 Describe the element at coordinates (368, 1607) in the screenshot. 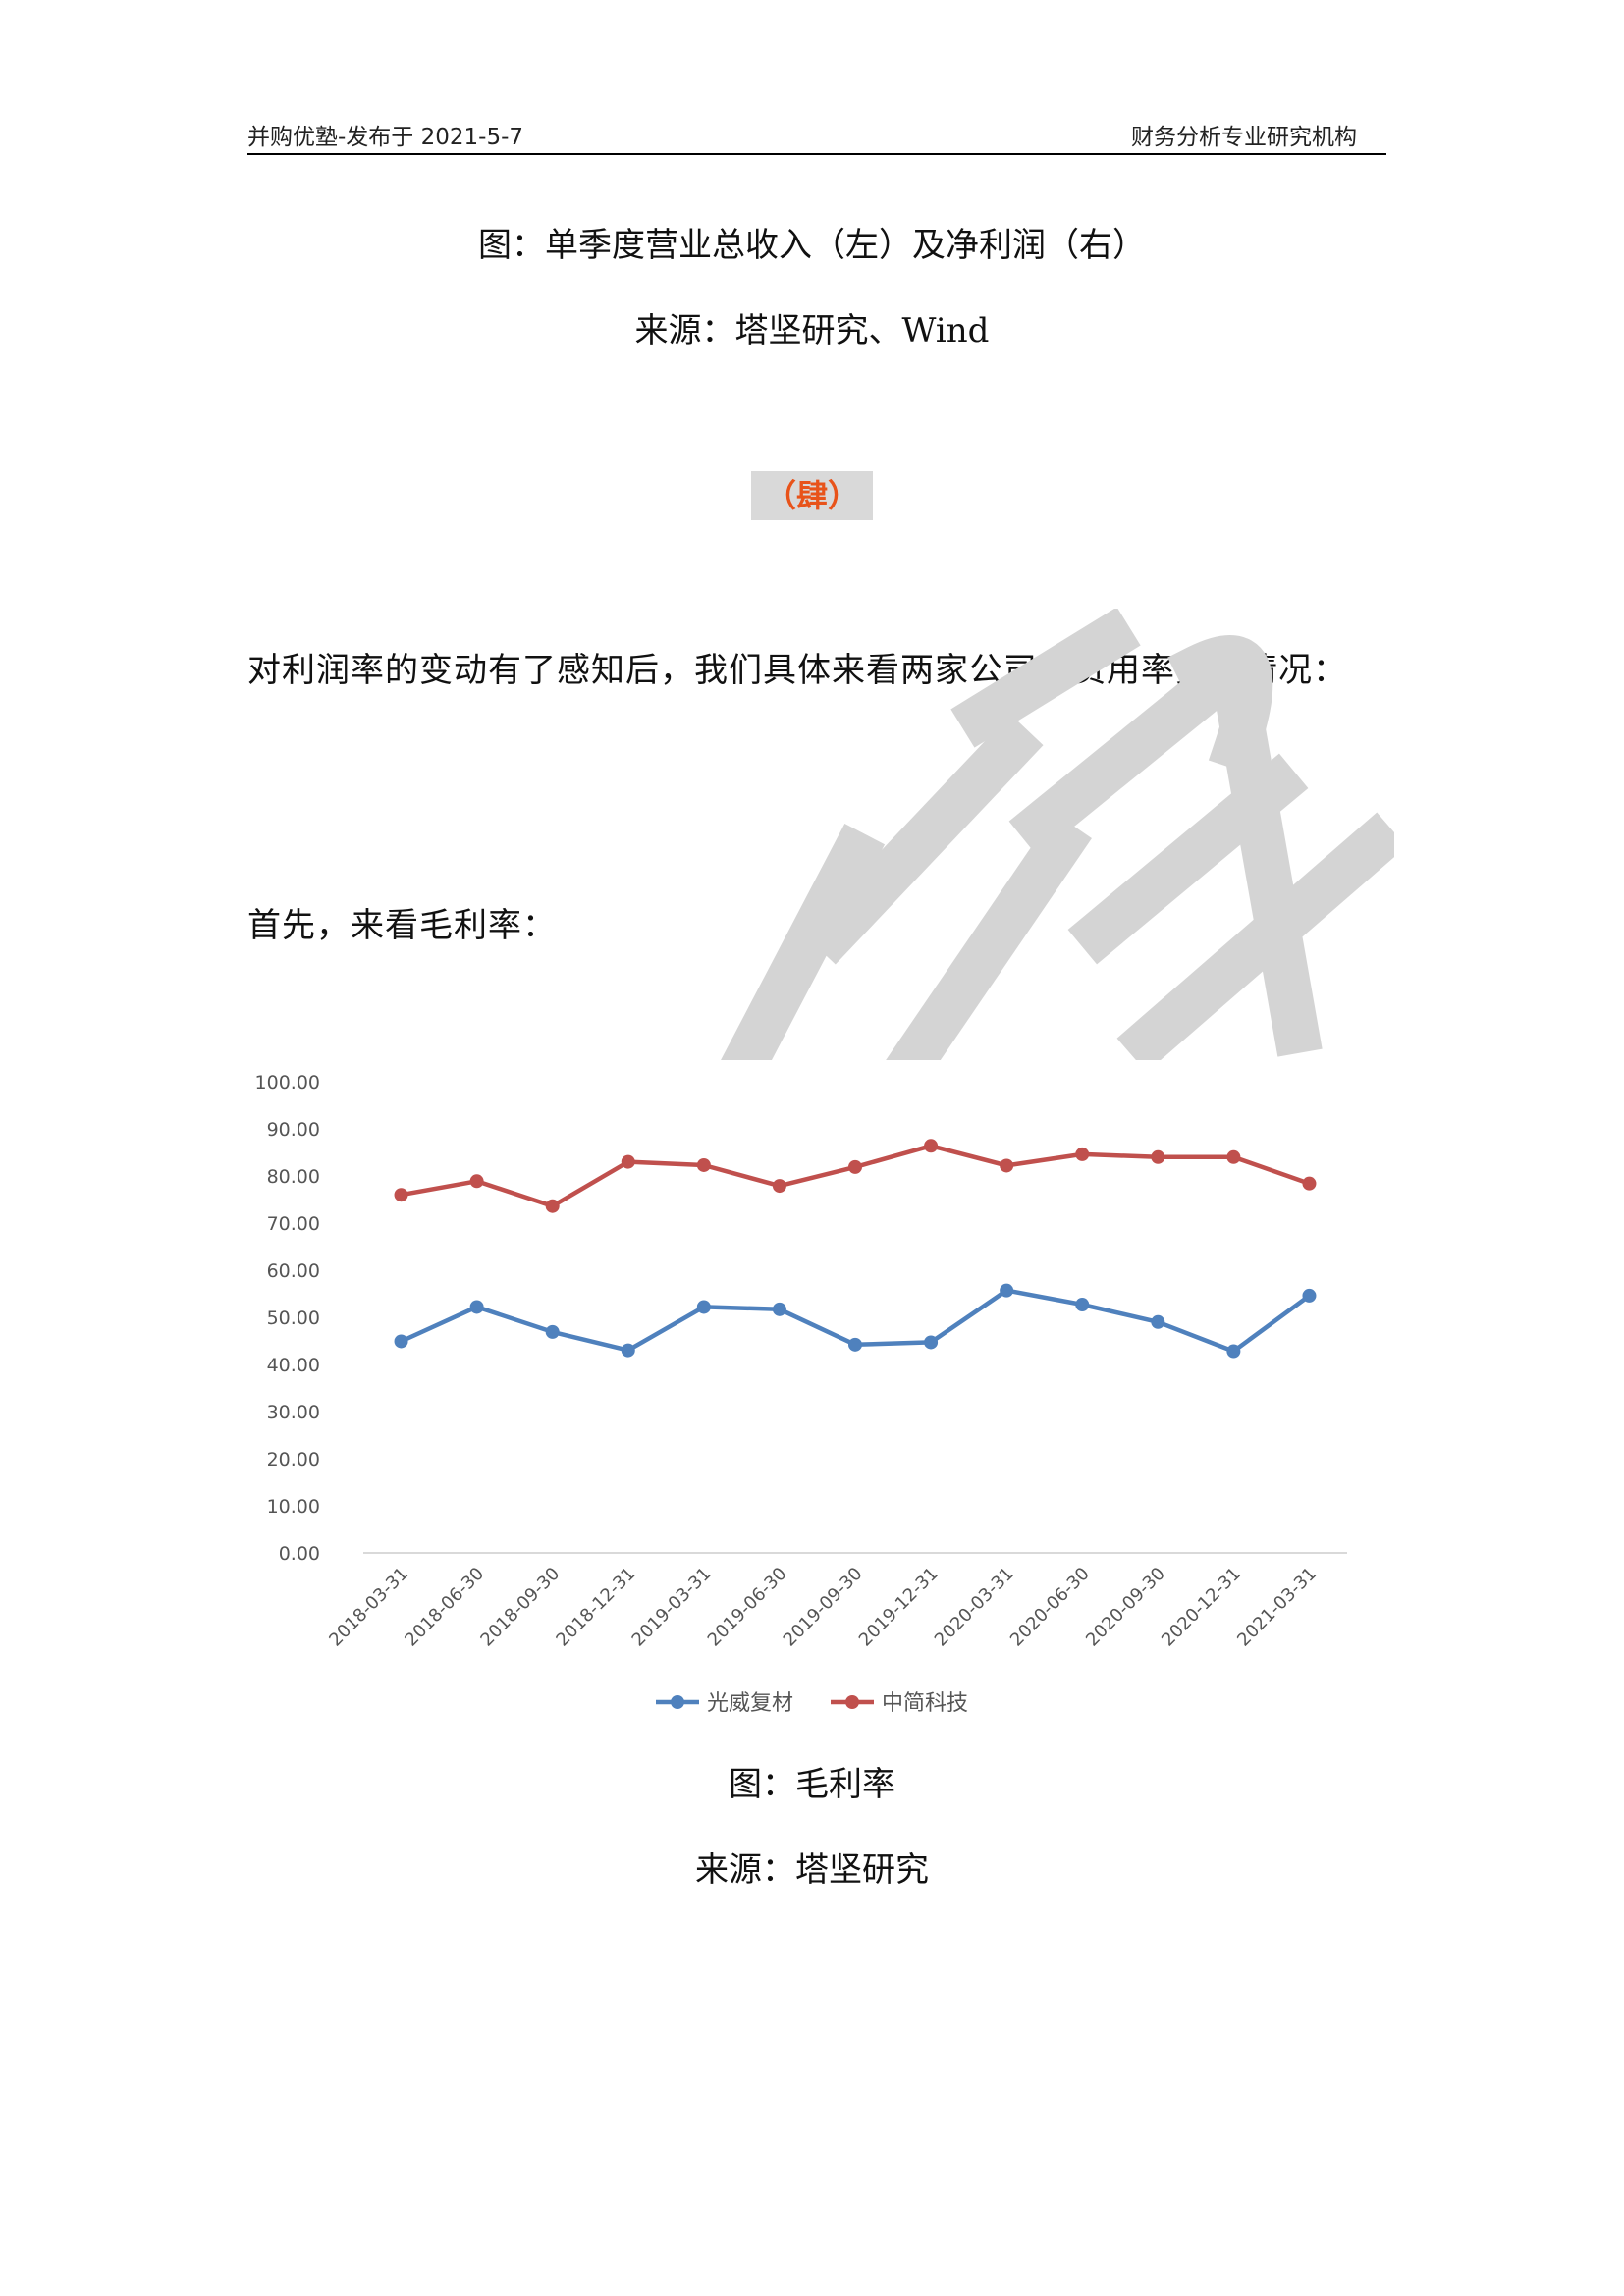

I see `x-tick-label: 2018-03-31` at that location.